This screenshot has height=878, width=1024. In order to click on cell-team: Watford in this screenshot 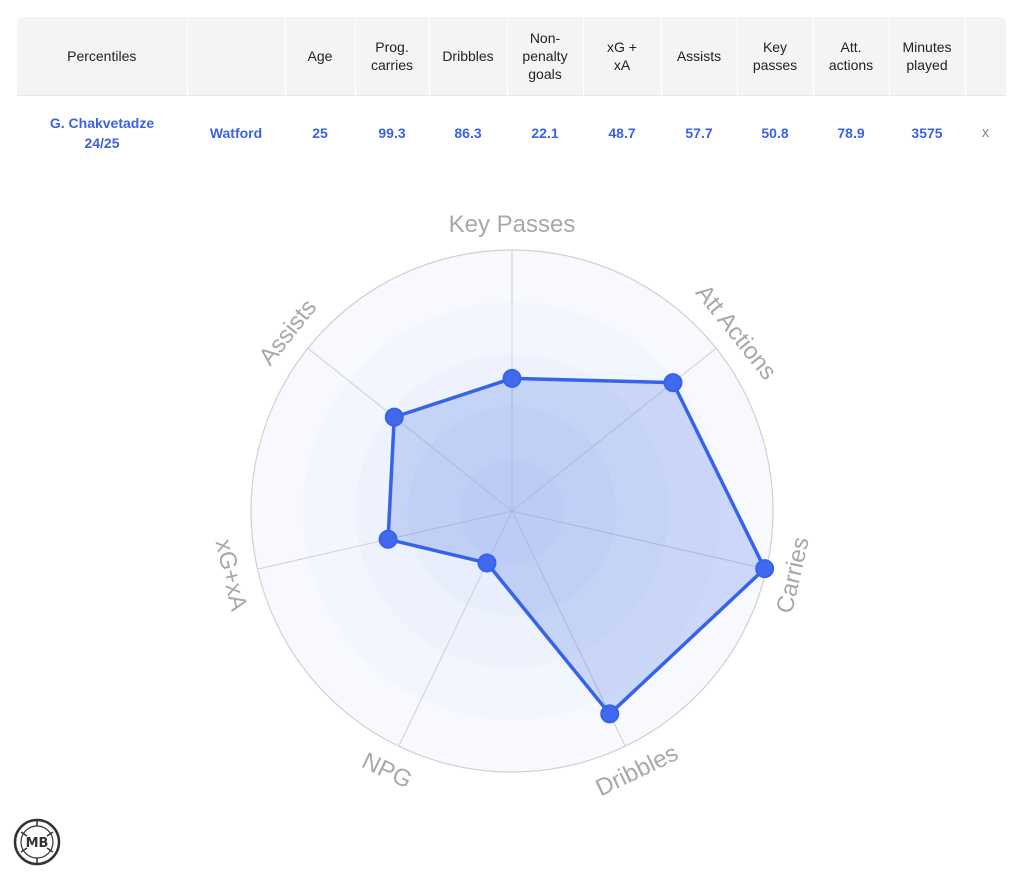, I will do `click(236, 132)`.